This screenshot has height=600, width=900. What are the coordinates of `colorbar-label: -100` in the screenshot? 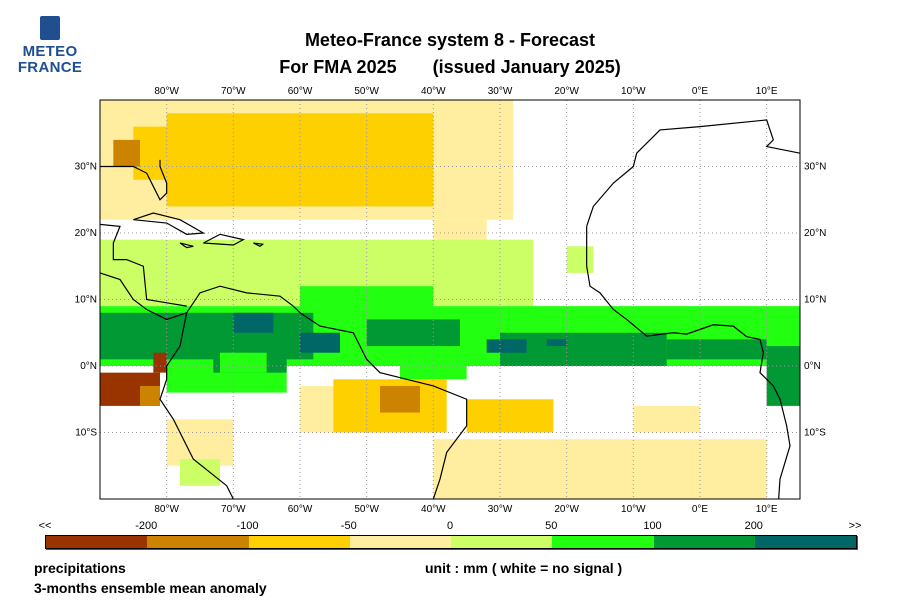 It's located at (247, 526).